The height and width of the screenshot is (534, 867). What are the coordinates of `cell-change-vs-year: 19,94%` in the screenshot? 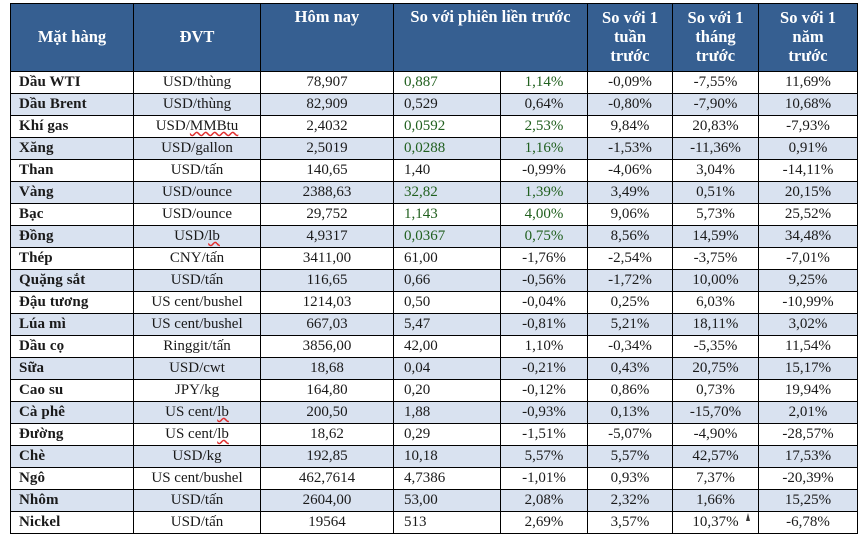 It's located at (808, 390).